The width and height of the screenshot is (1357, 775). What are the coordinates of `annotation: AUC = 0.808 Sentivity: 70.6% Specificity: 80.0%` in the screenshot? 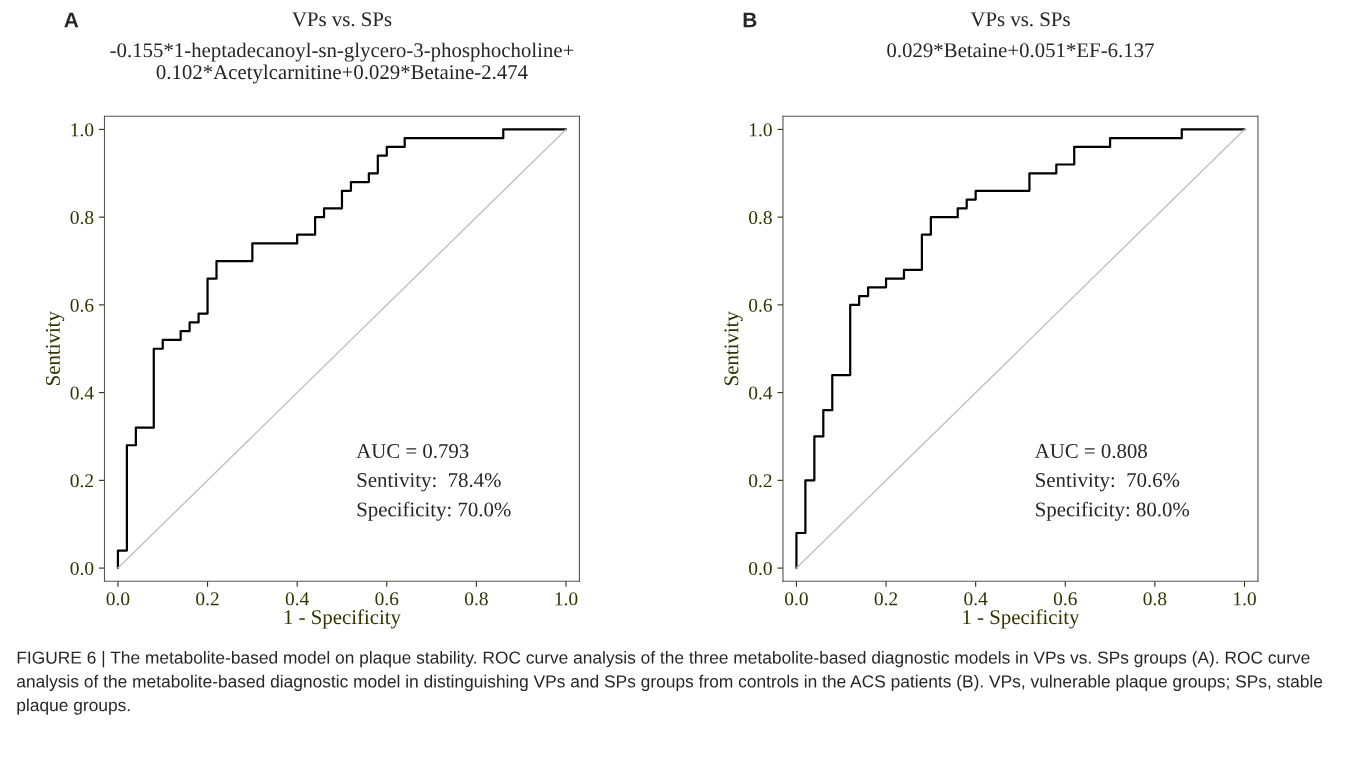 It's located at (1112, 482).